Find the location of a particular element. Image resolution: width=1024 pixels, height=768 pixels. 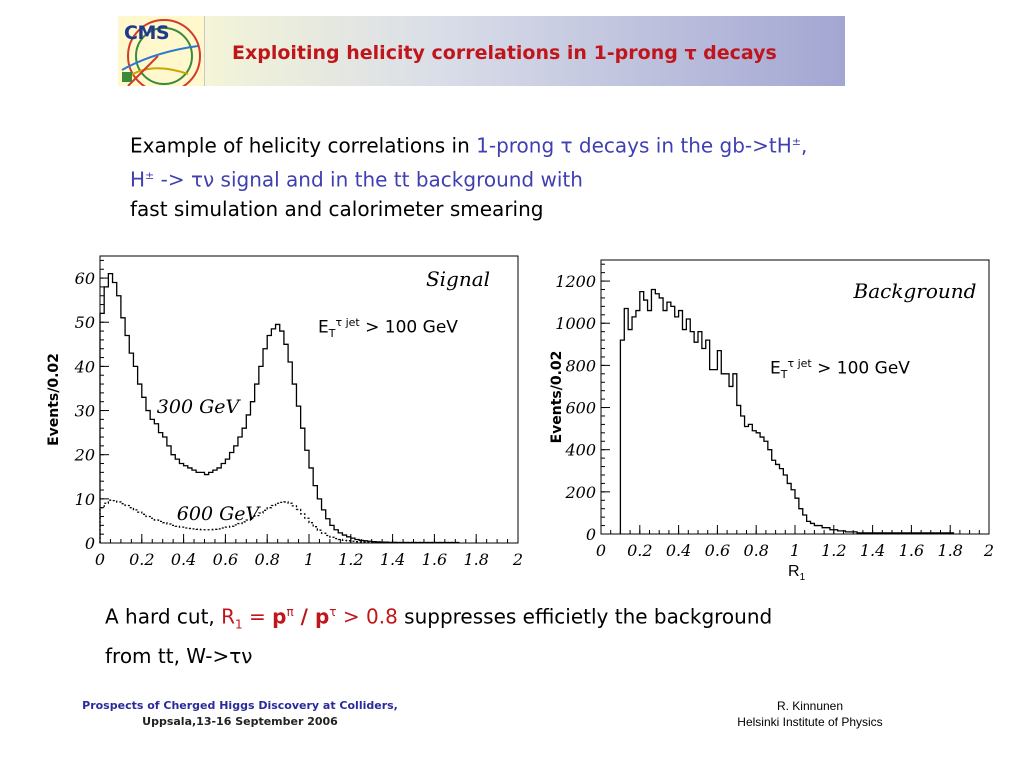

y-tick-label: 1000 is located at coordinates (575, 323).